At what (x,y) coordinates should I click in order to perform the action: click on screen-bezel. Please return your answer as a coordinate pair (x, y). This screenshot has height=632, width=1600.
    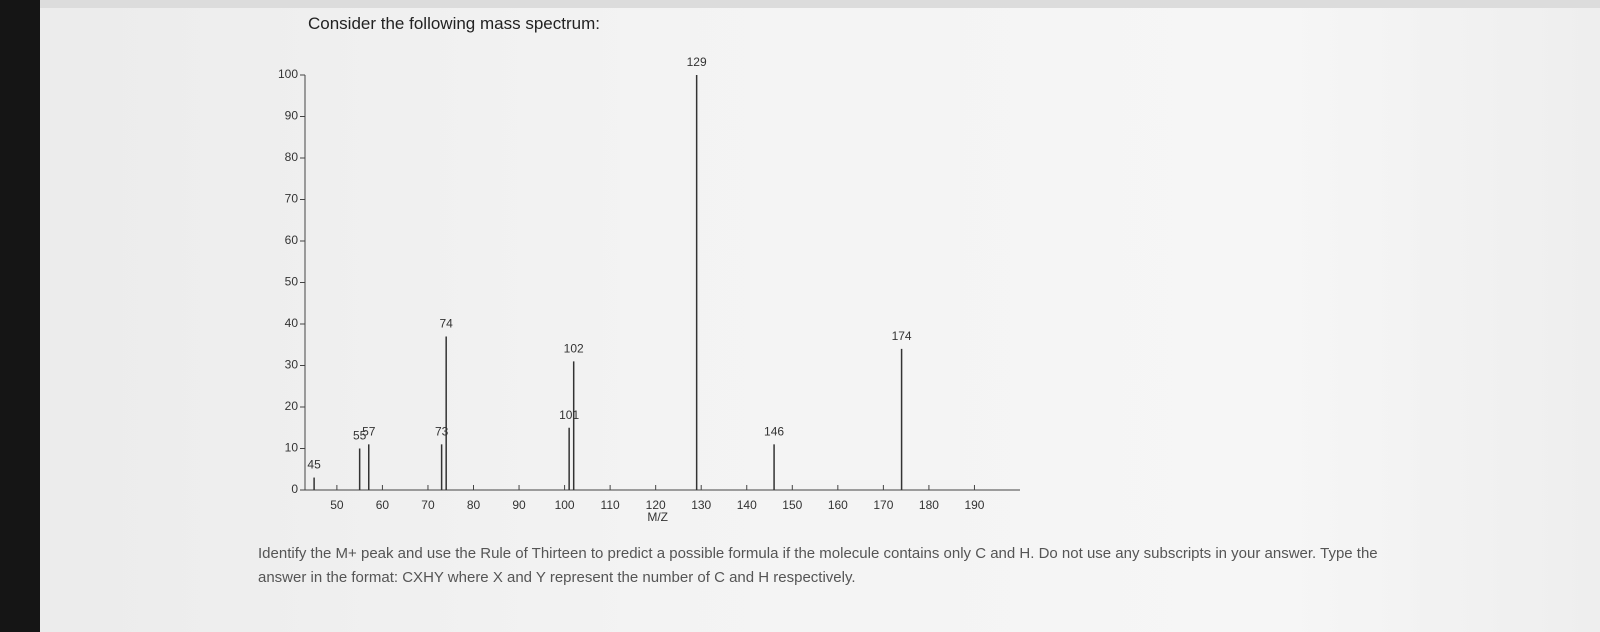
    Looking at the image, I should click on (20, 316).